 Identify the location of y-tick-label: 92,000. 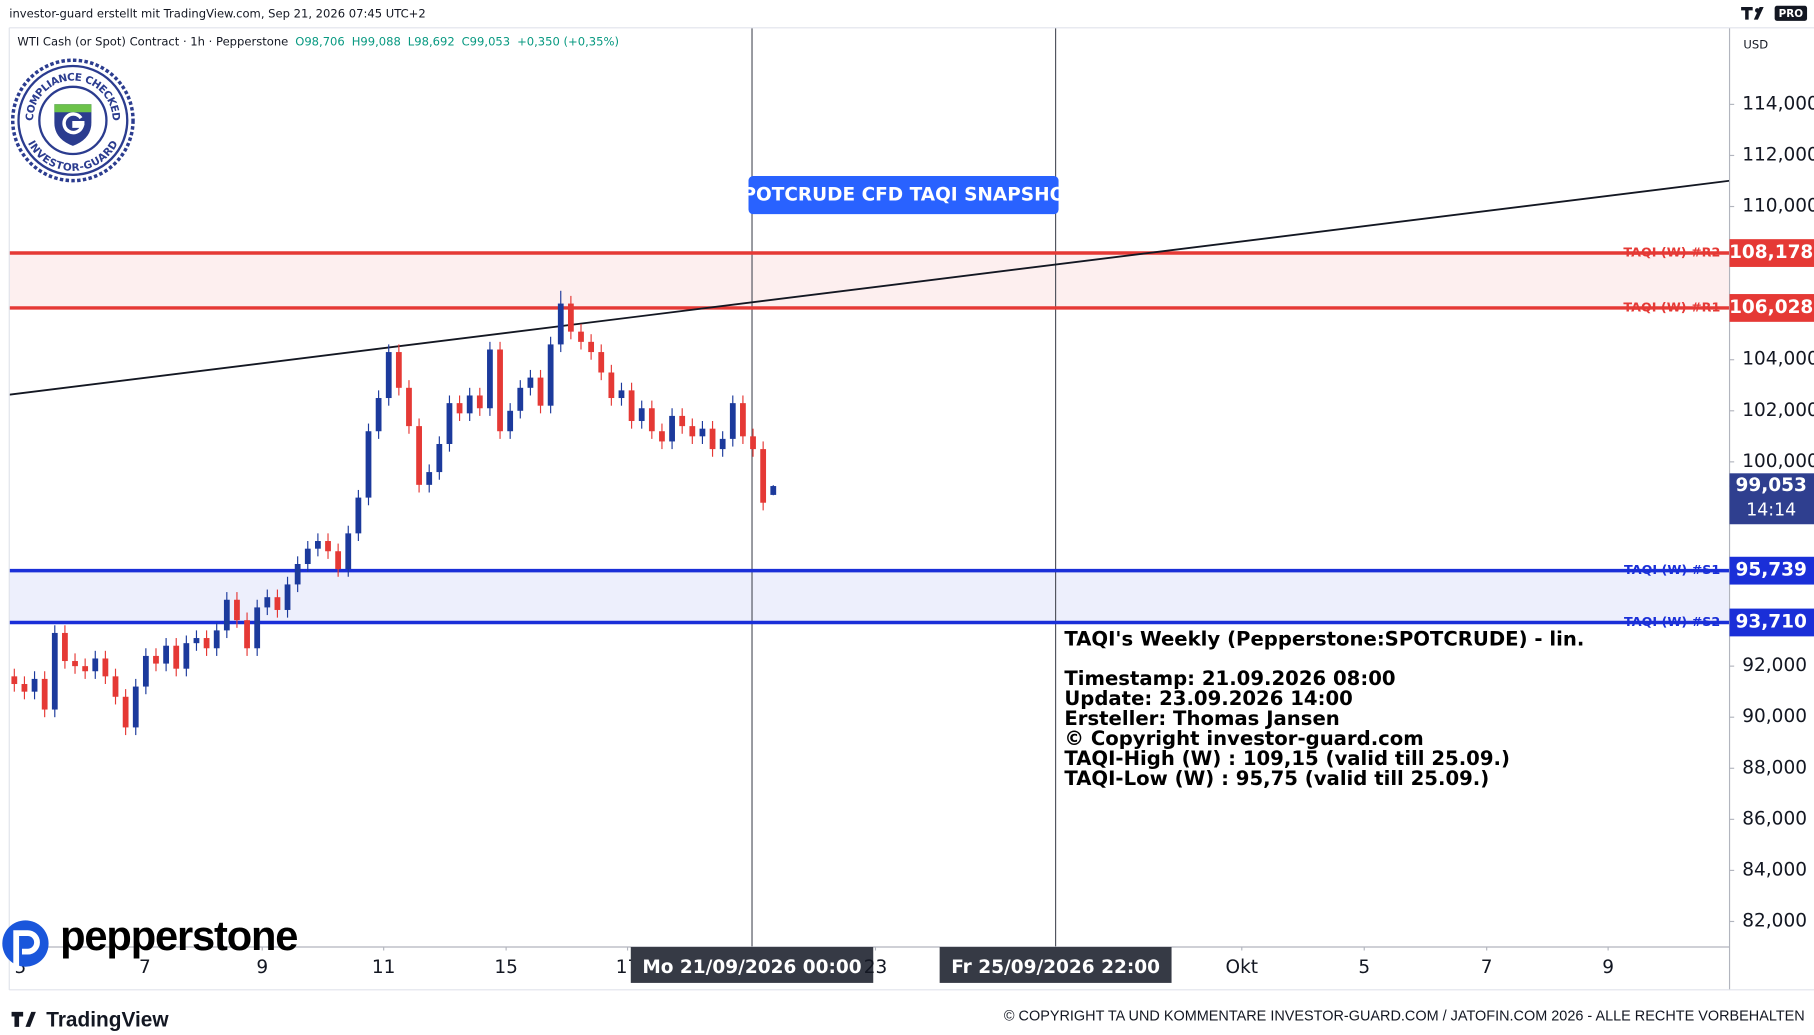
(1774, 665).